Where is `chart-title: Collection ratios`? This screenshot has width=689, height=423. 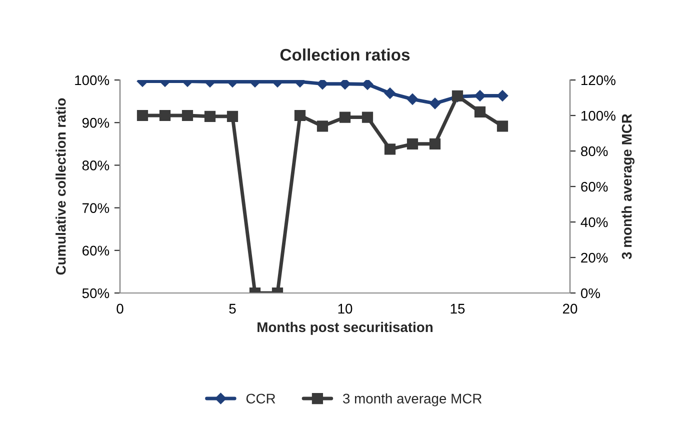
chart-title: Collection ratios is located at coordinates (345, 54).